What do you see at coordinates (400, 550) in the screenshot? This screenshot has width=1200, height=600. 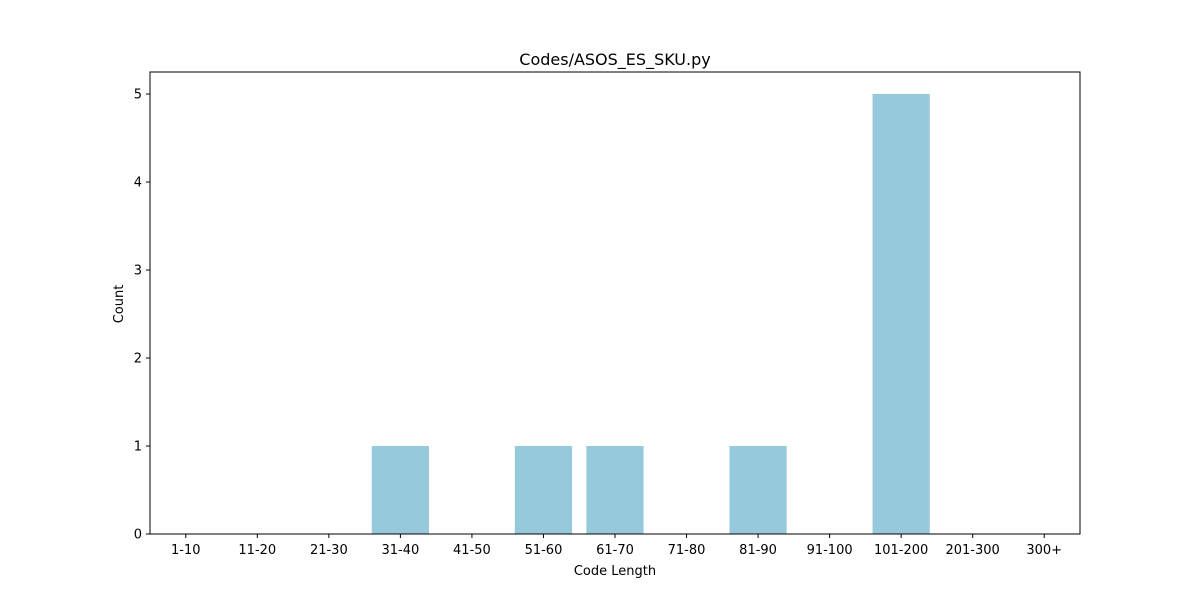 I see `x-tick-label: 31-40` at bounding box center [400, 550].